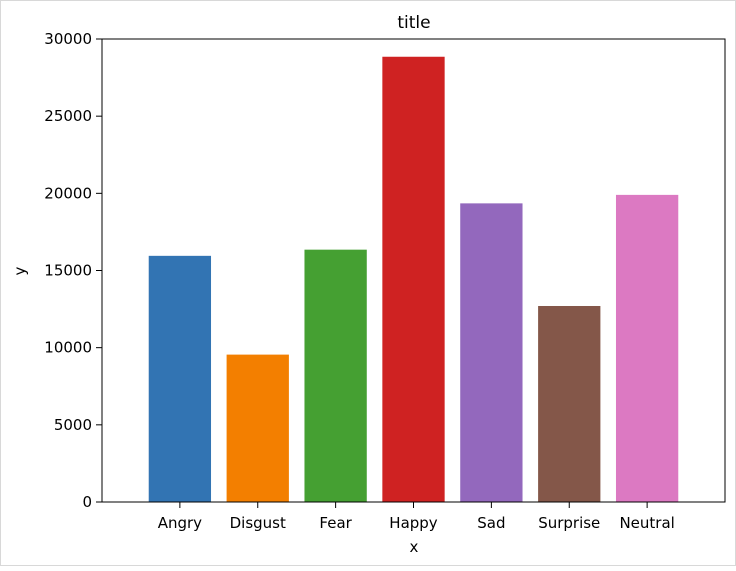 The height and width of the screenshot is (571, 736). Describe the element at coordinates (68, 193) in the screenshot. I see `y-tick-label: 20000` at that location.